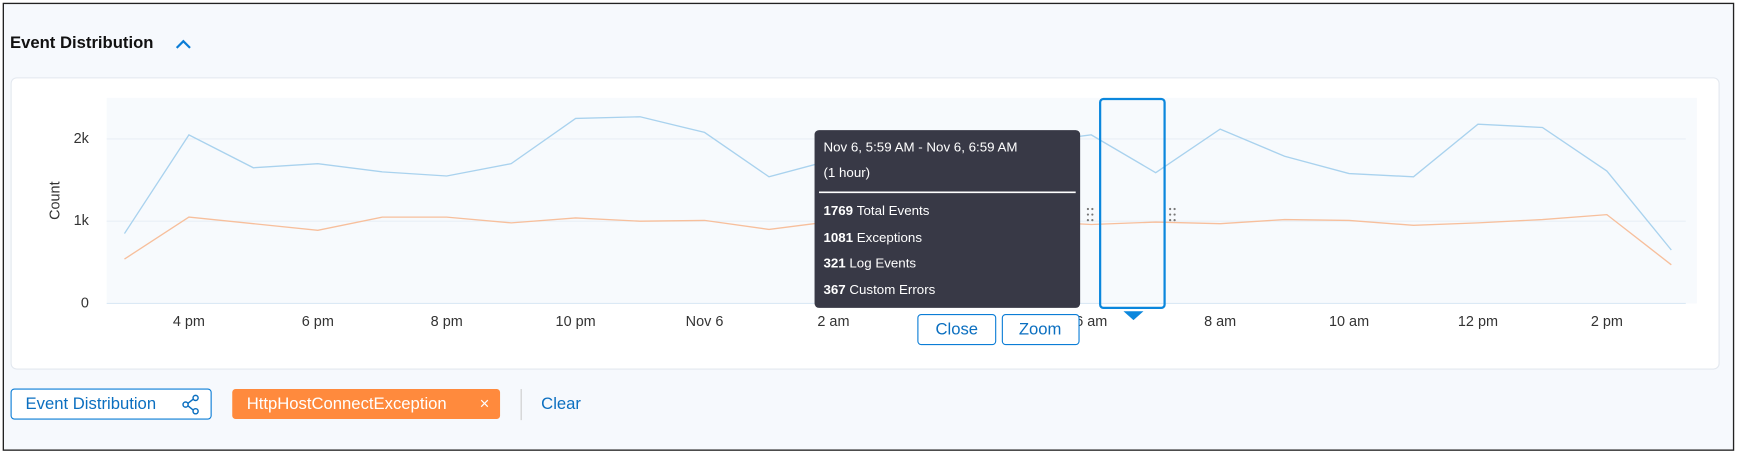 The image size is (1738, 458). Describe the element at coordinates (82, 221) in the screenshot. I see `y-tick-label: 1k` at that location.